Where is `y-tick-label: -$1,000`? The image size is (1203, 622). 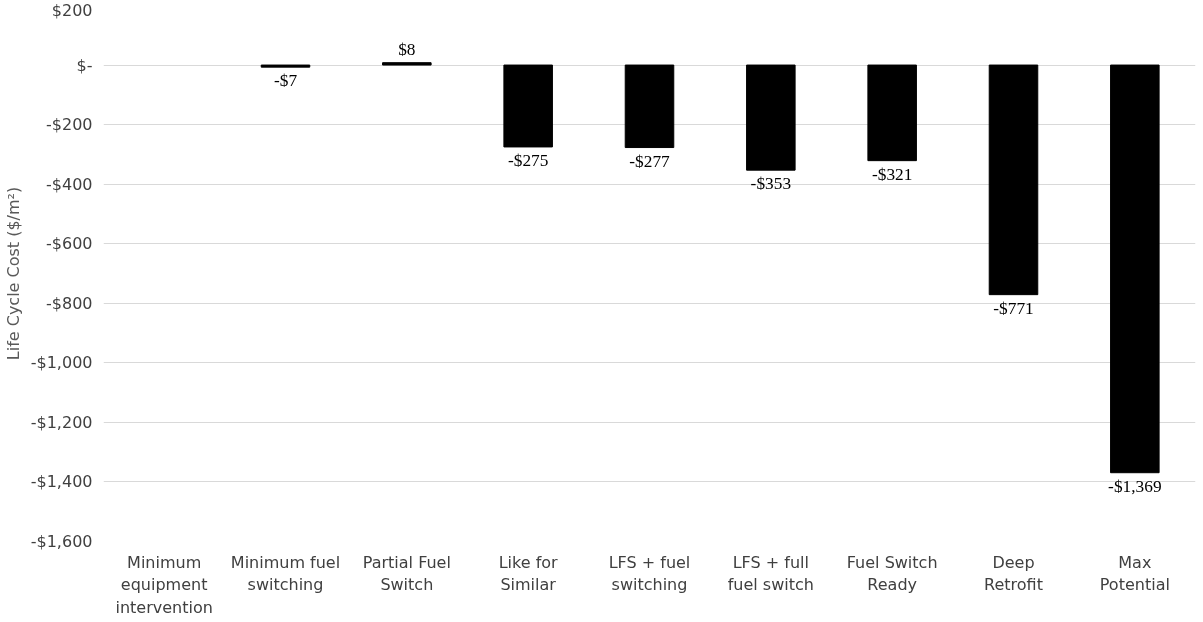 y-tick-label: -$1,000 is located at coordinates (61, 363).